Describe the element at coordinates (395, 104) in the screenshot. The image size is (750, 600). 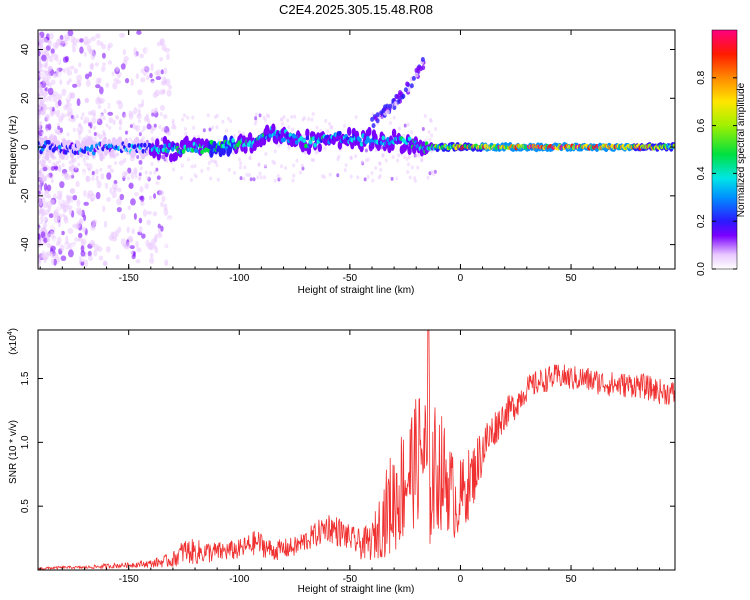
I see `heatmap-branch-cell` at that location.